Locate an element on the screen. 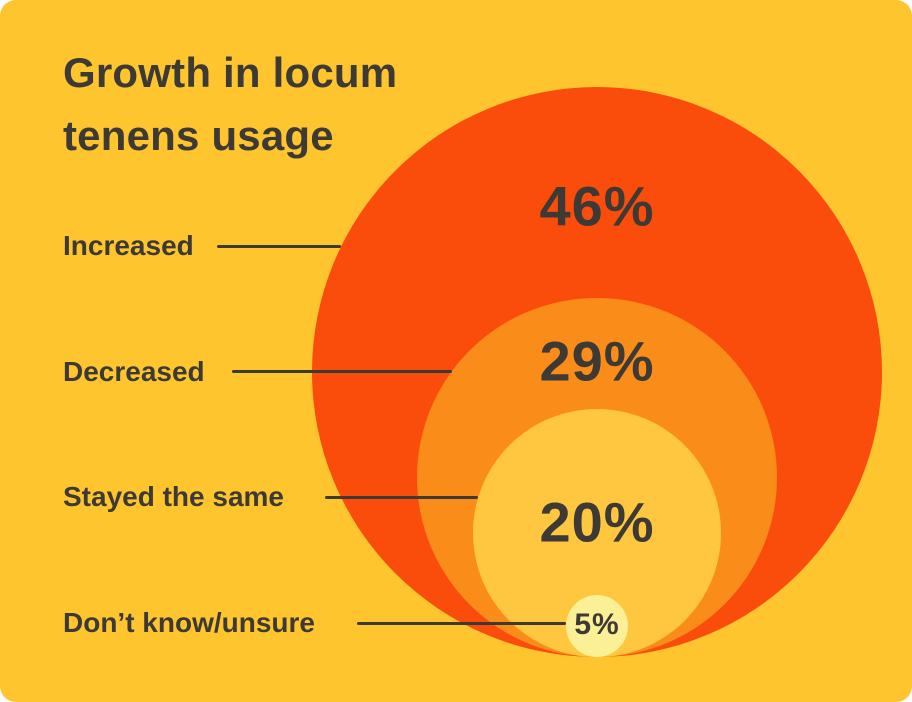 This screenshot has width=912, height=702. category-label-decreased: Decreased is located at coordinates (134, 371).